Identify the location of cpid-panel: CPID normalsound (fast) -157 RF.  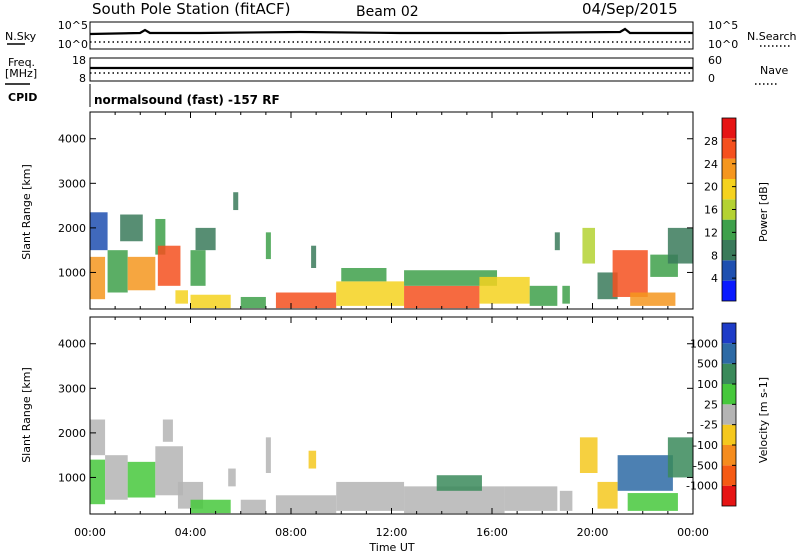
(144, 95).